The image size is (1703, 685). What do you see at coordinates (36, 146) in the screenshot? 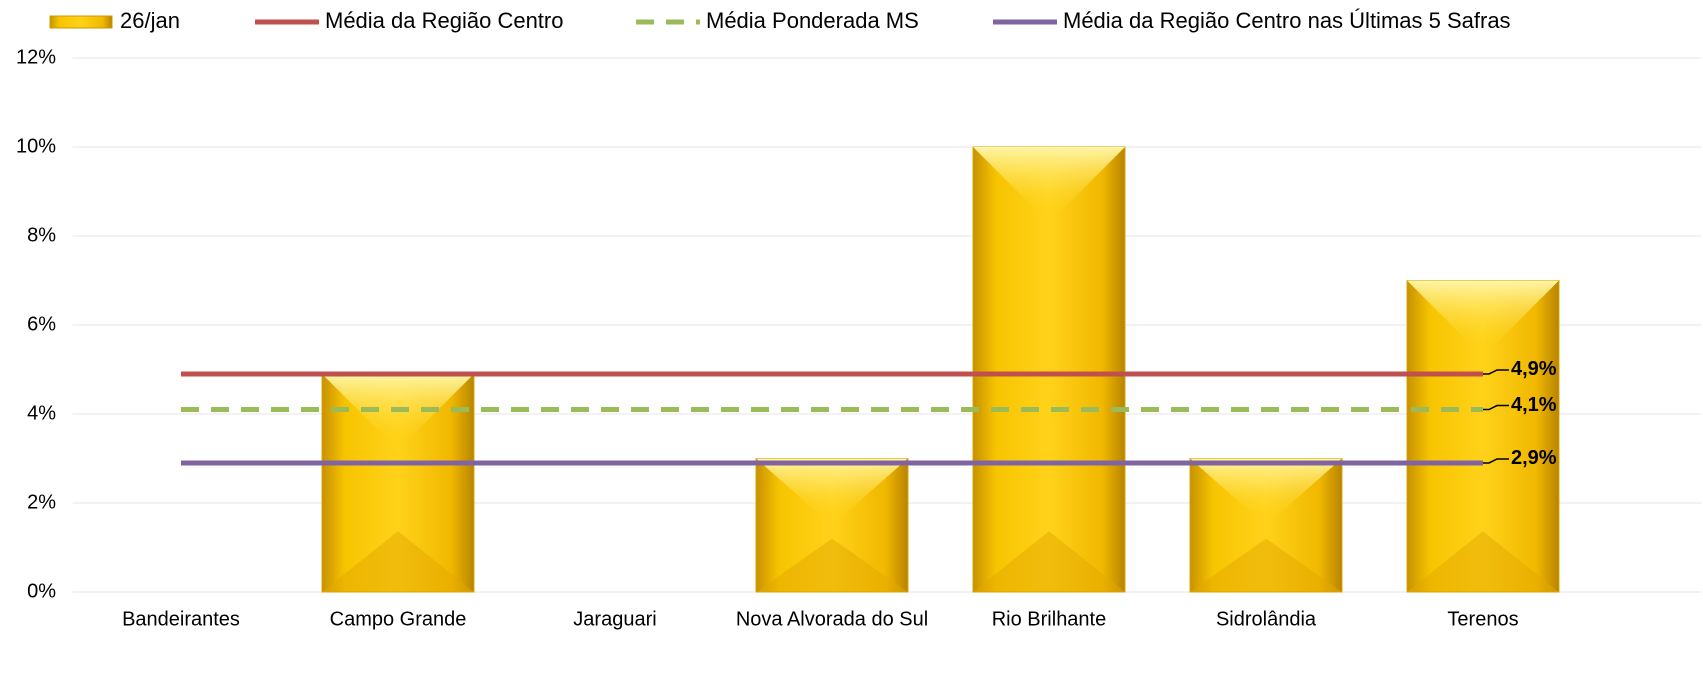
I see `y-tick-label: 10%` at bounding box center [36, 146].